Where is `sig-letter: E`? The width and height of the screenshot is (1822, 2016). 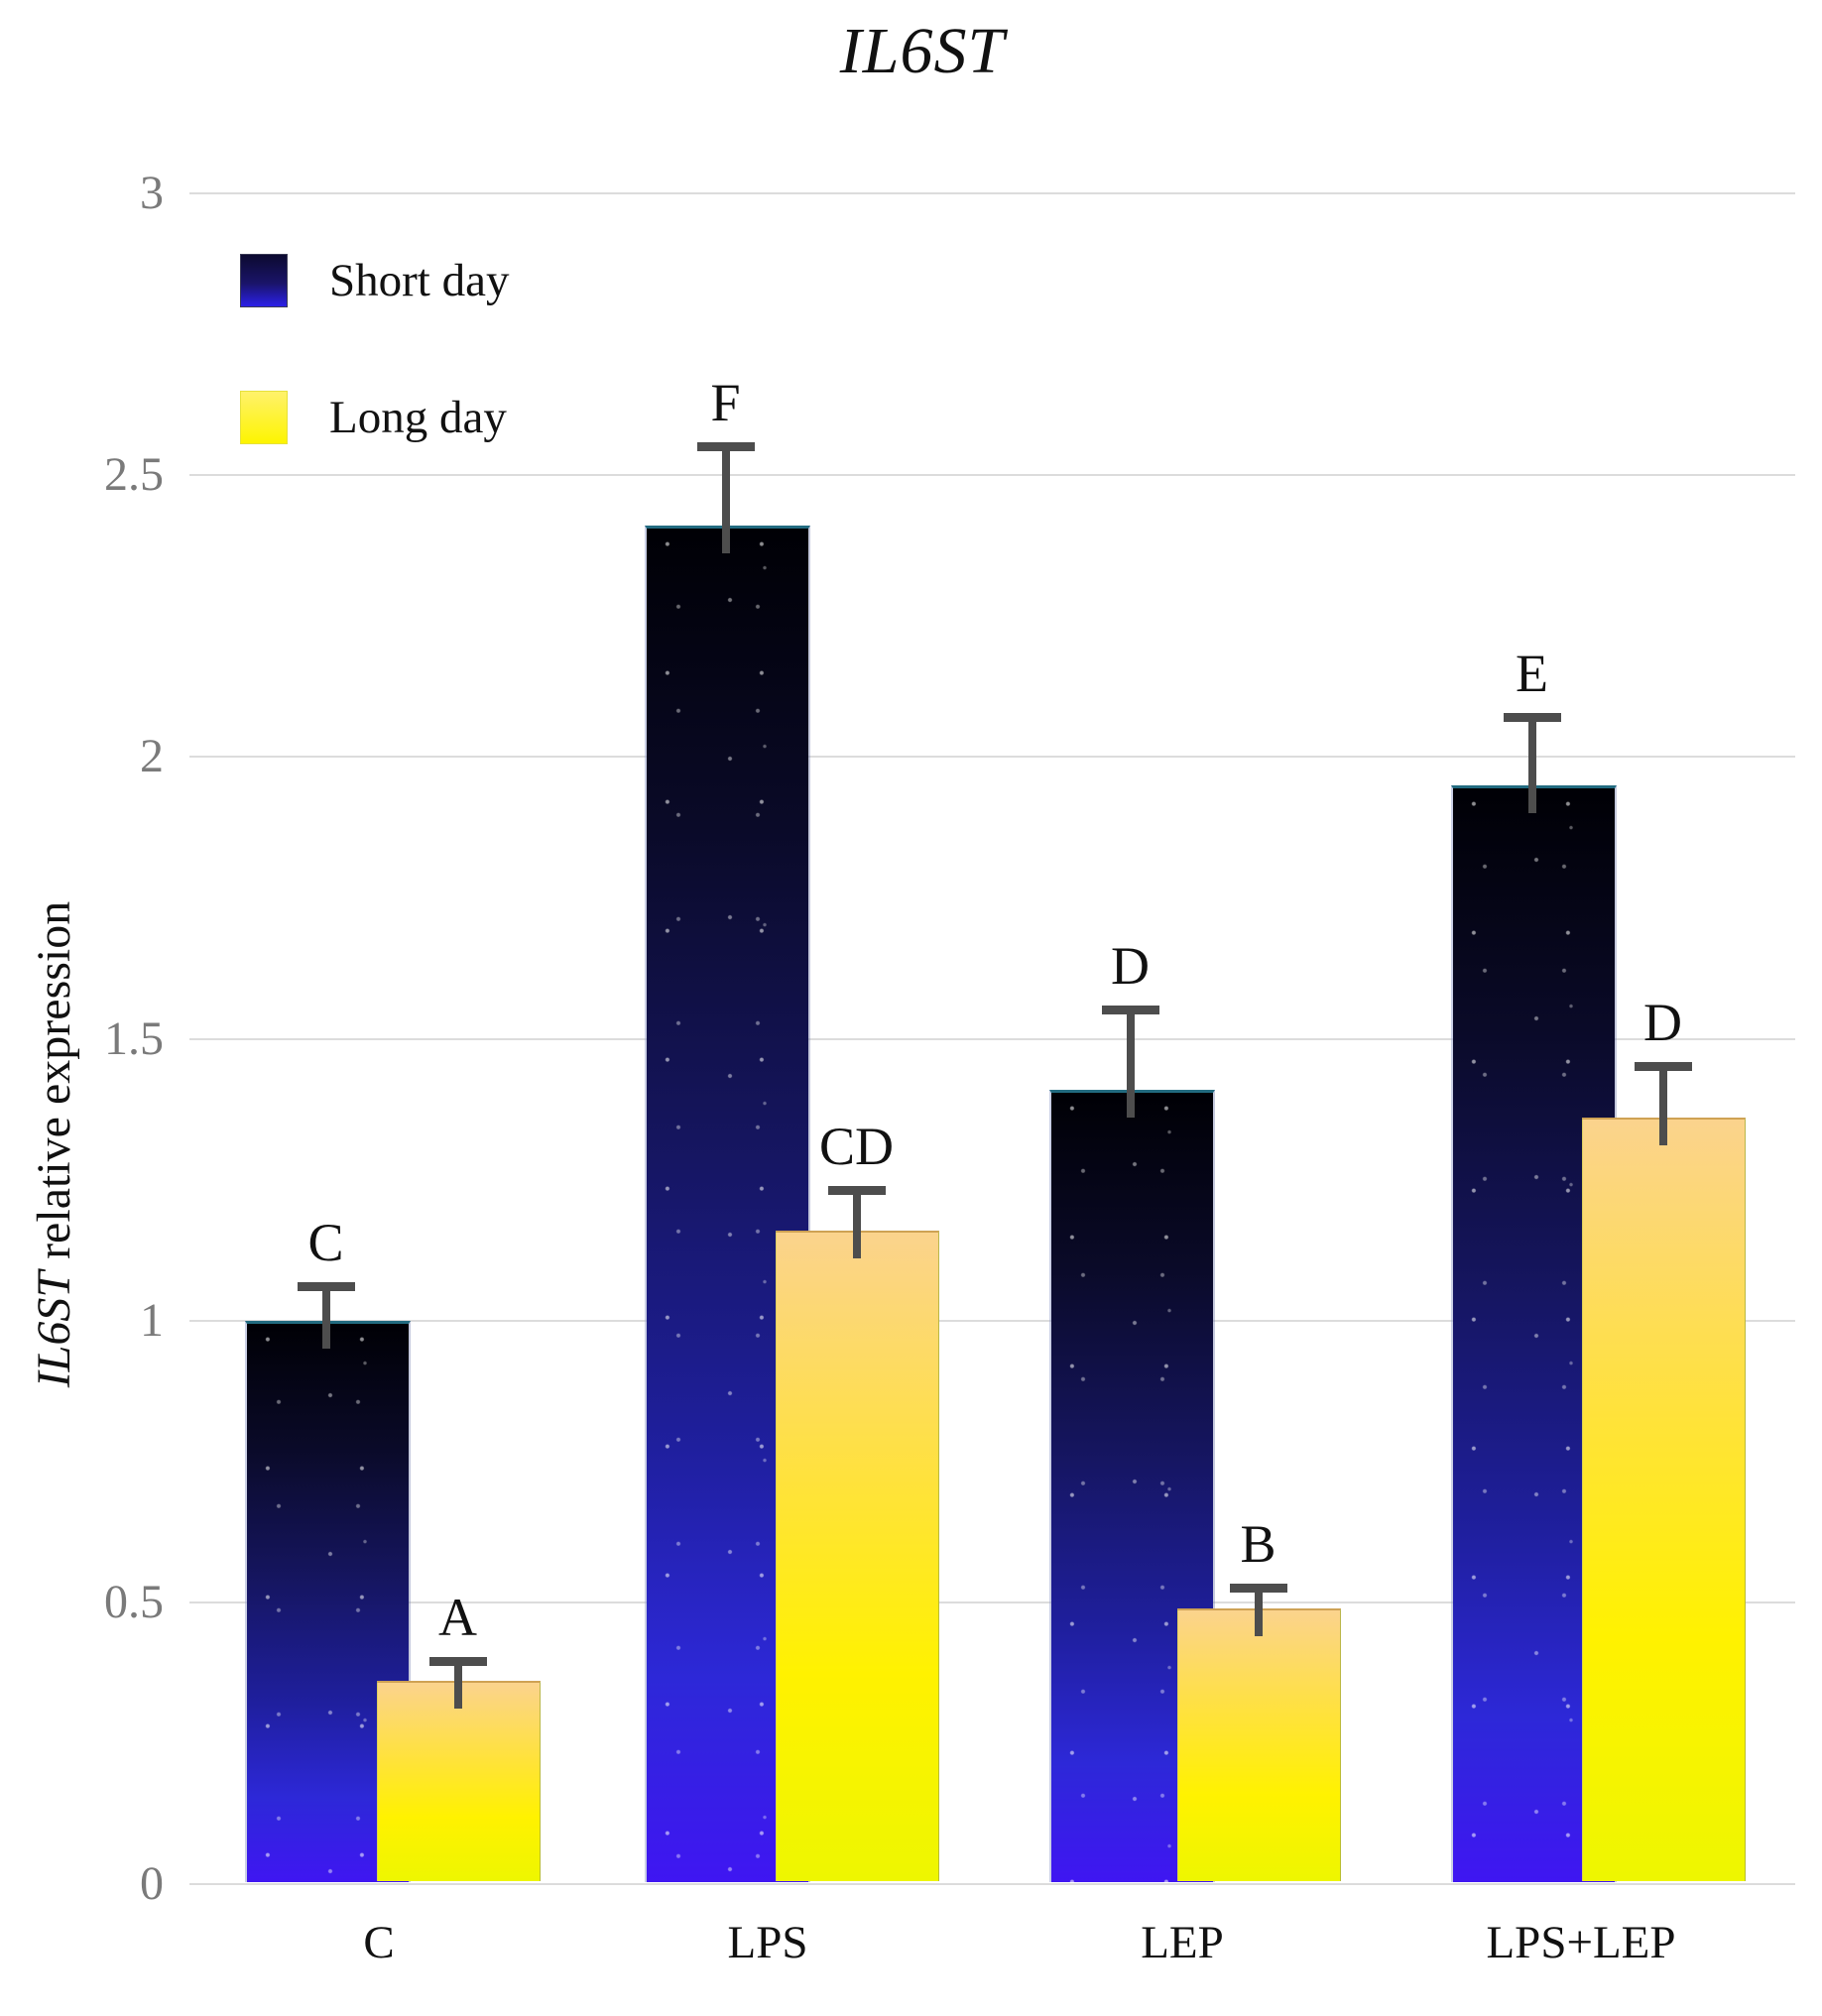 sig-letter: E is located at coordinates (1532, 673).